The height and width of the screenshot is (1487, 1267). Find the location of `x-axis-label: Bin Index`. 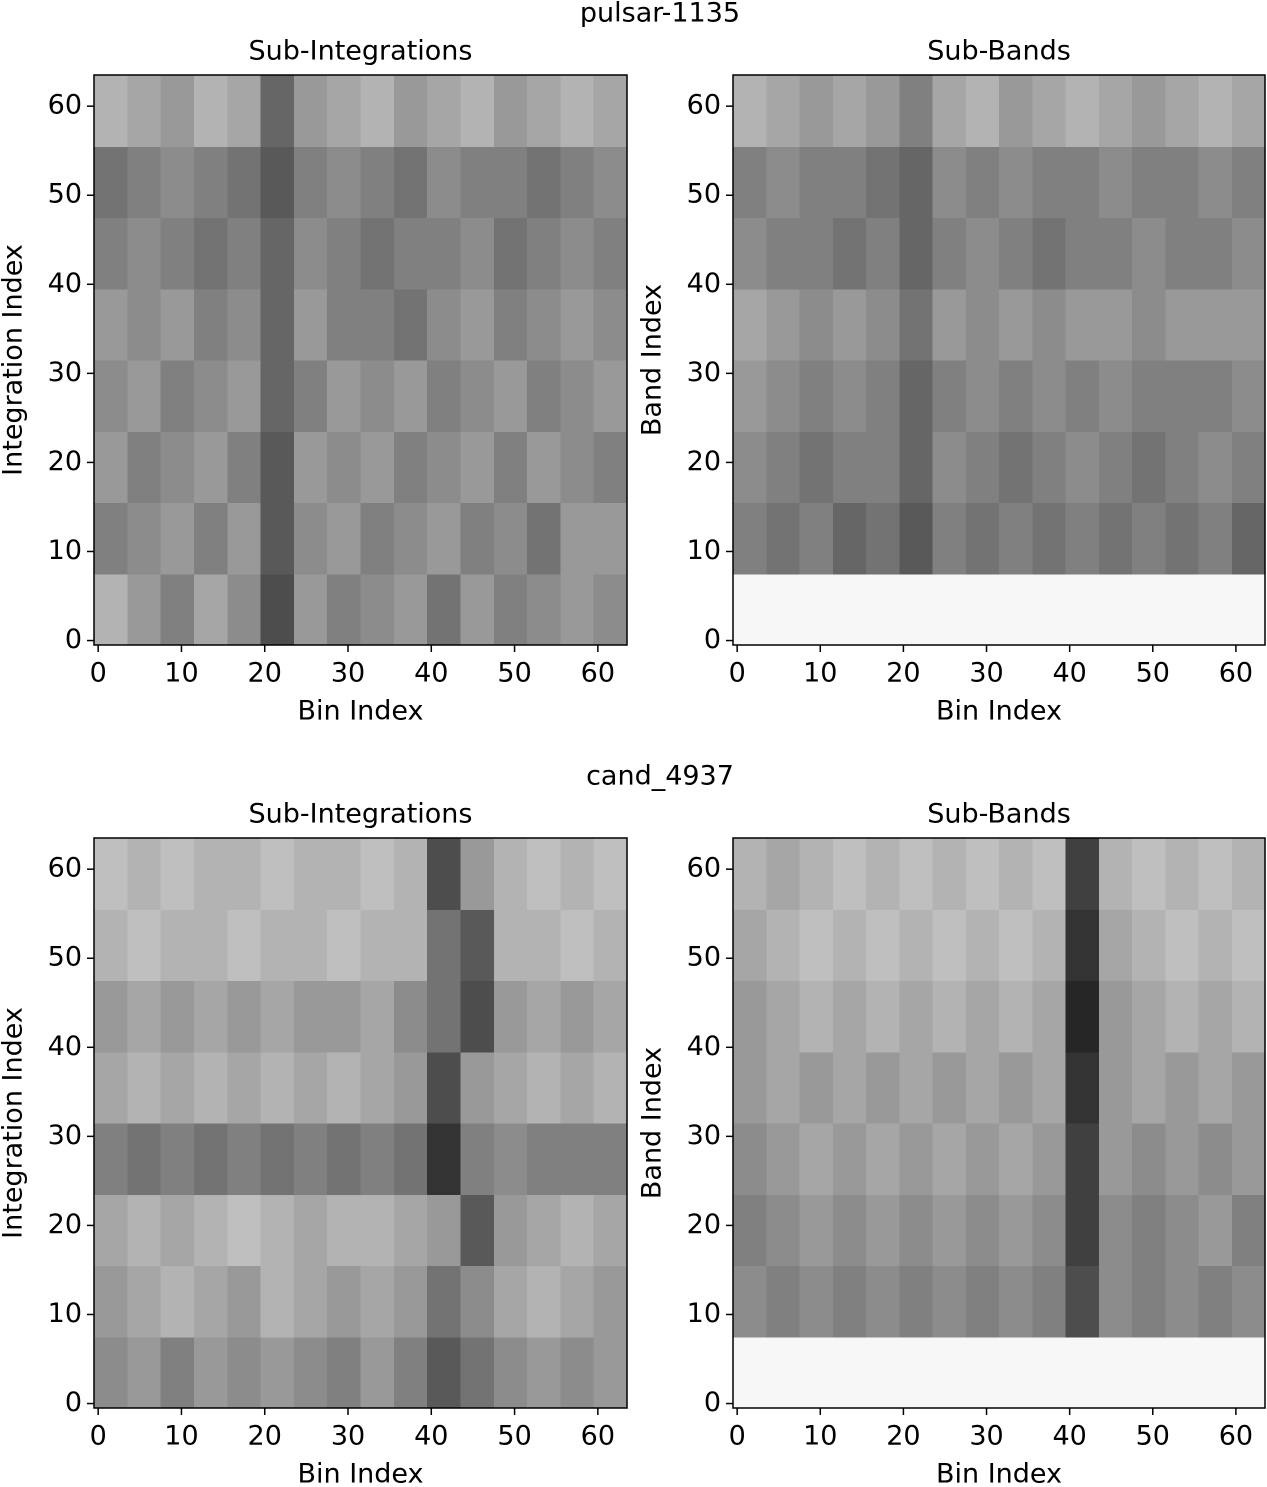

x-axis-label: Bin Index is located at coordinates (360, 711).